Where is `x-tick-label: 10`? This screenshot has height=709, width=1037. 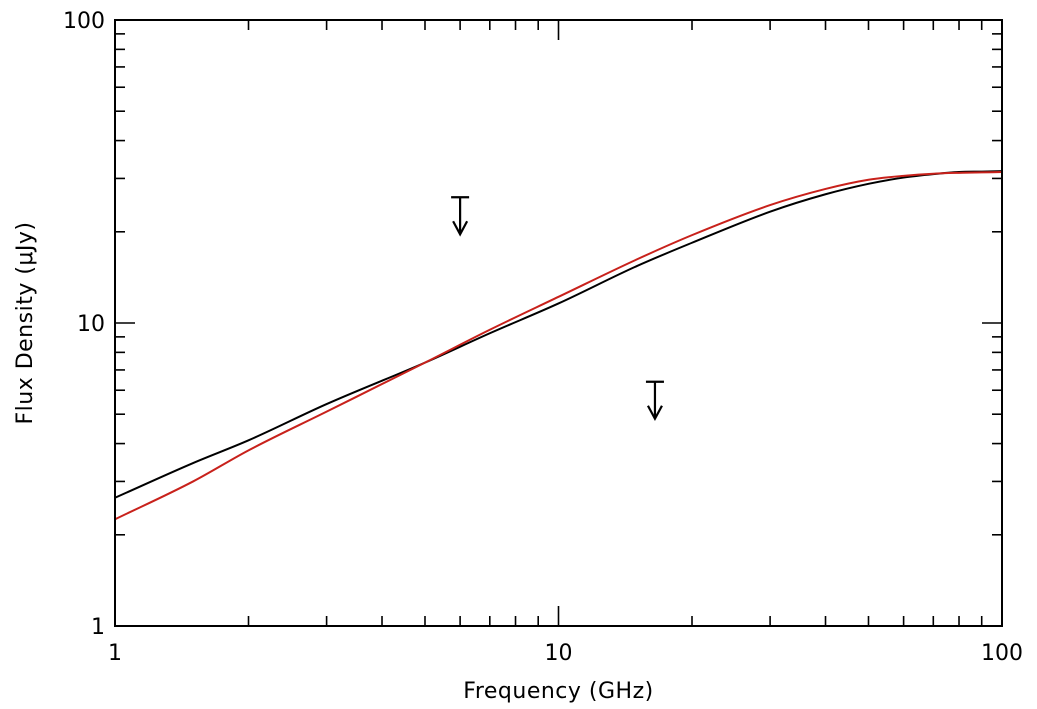 x-tick-label: 10 is located at coordinates (559, 653).